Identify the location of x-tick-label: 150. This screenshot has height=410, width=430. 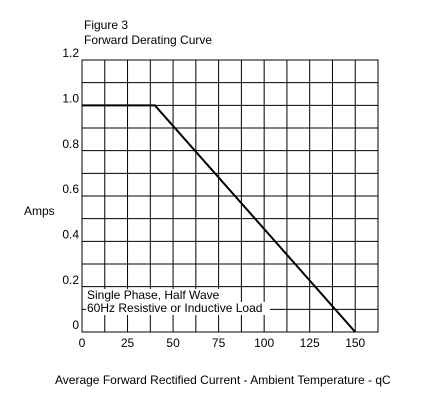
(355, 343).